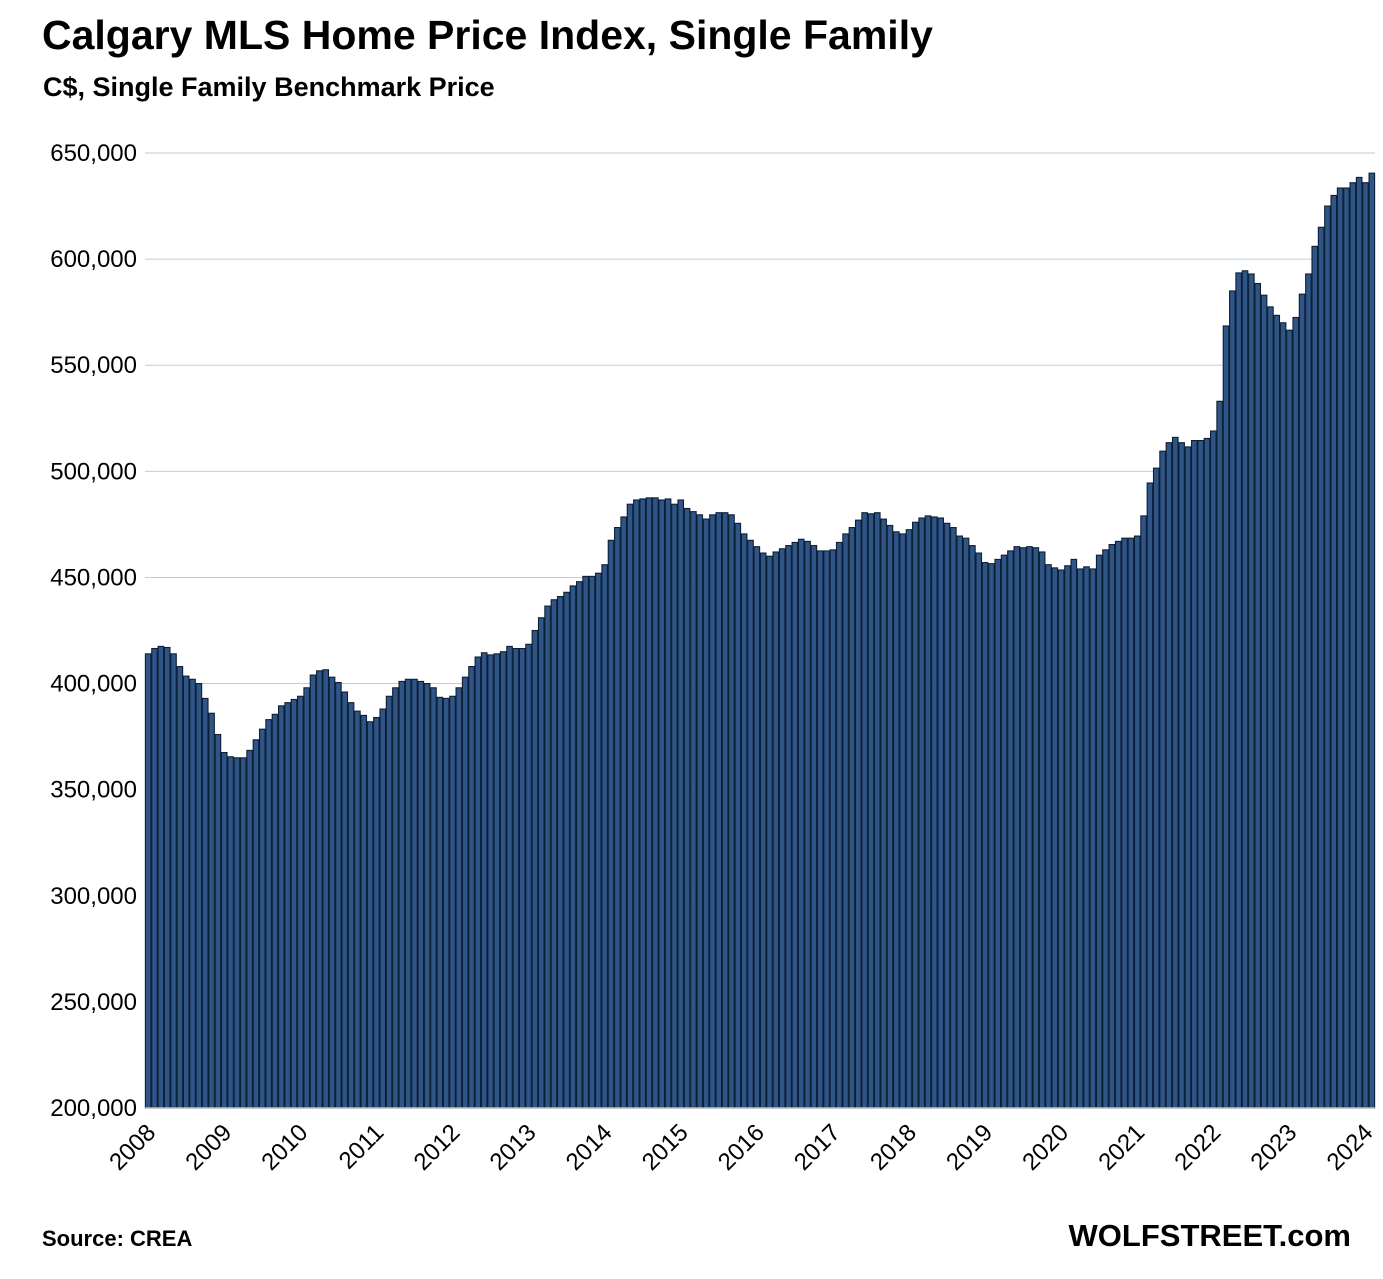 Image resolution: width=1383 pixels, height=1279 pixels. I want to click on y-tick-label: 650,000, so click(93, 153).